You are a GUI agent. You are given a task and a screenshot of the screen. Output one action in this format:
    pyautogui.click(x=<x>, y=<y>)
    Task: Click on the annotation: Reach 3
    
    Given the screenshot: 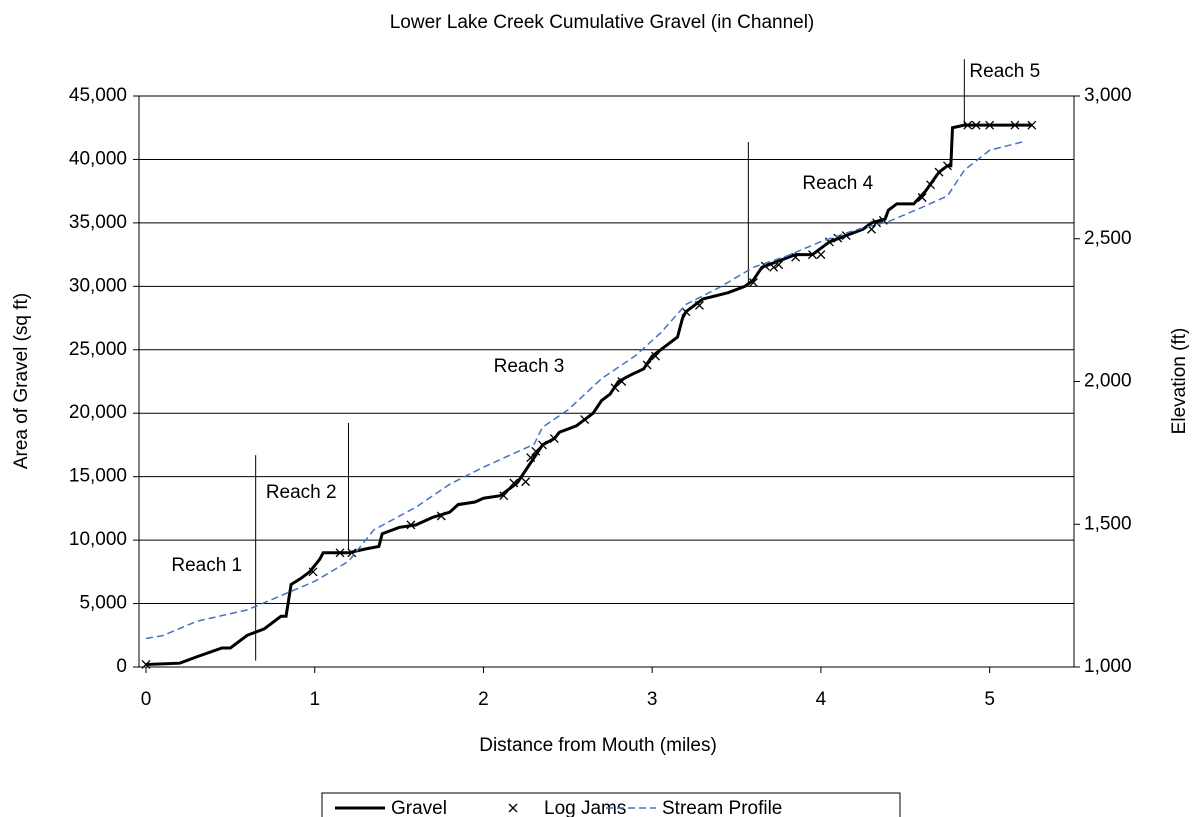 What is the action you would take?
    pyautogui.click(x=529, y=366)
    